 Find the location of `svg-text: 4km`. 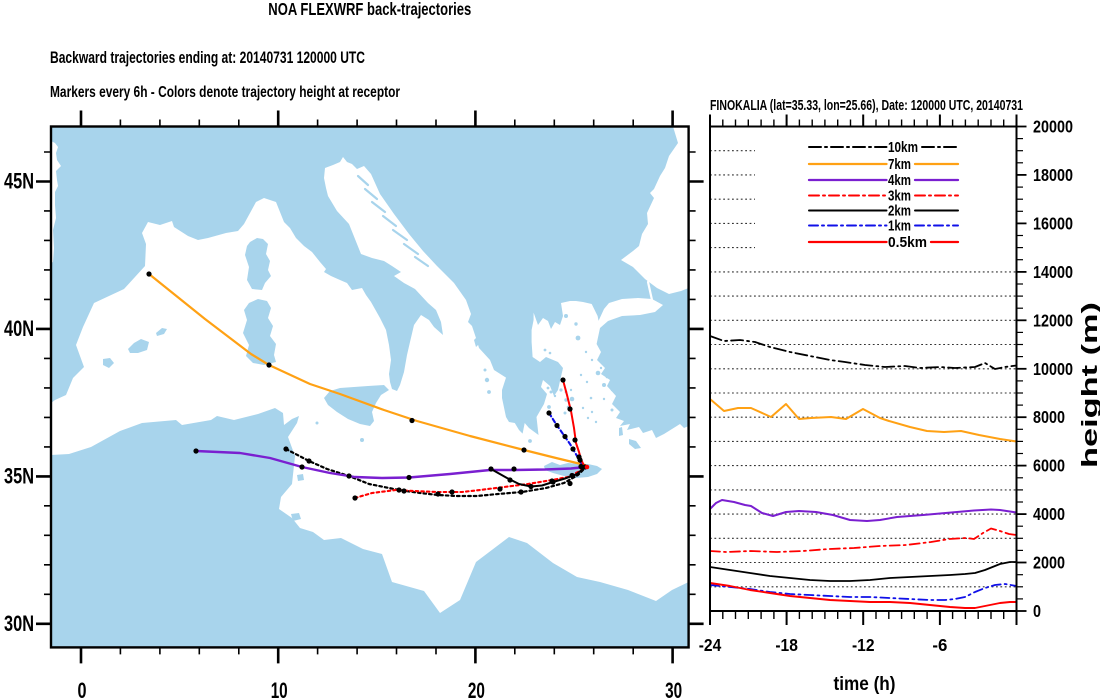

svg-text: 4km is located at coordinates (899, 181).